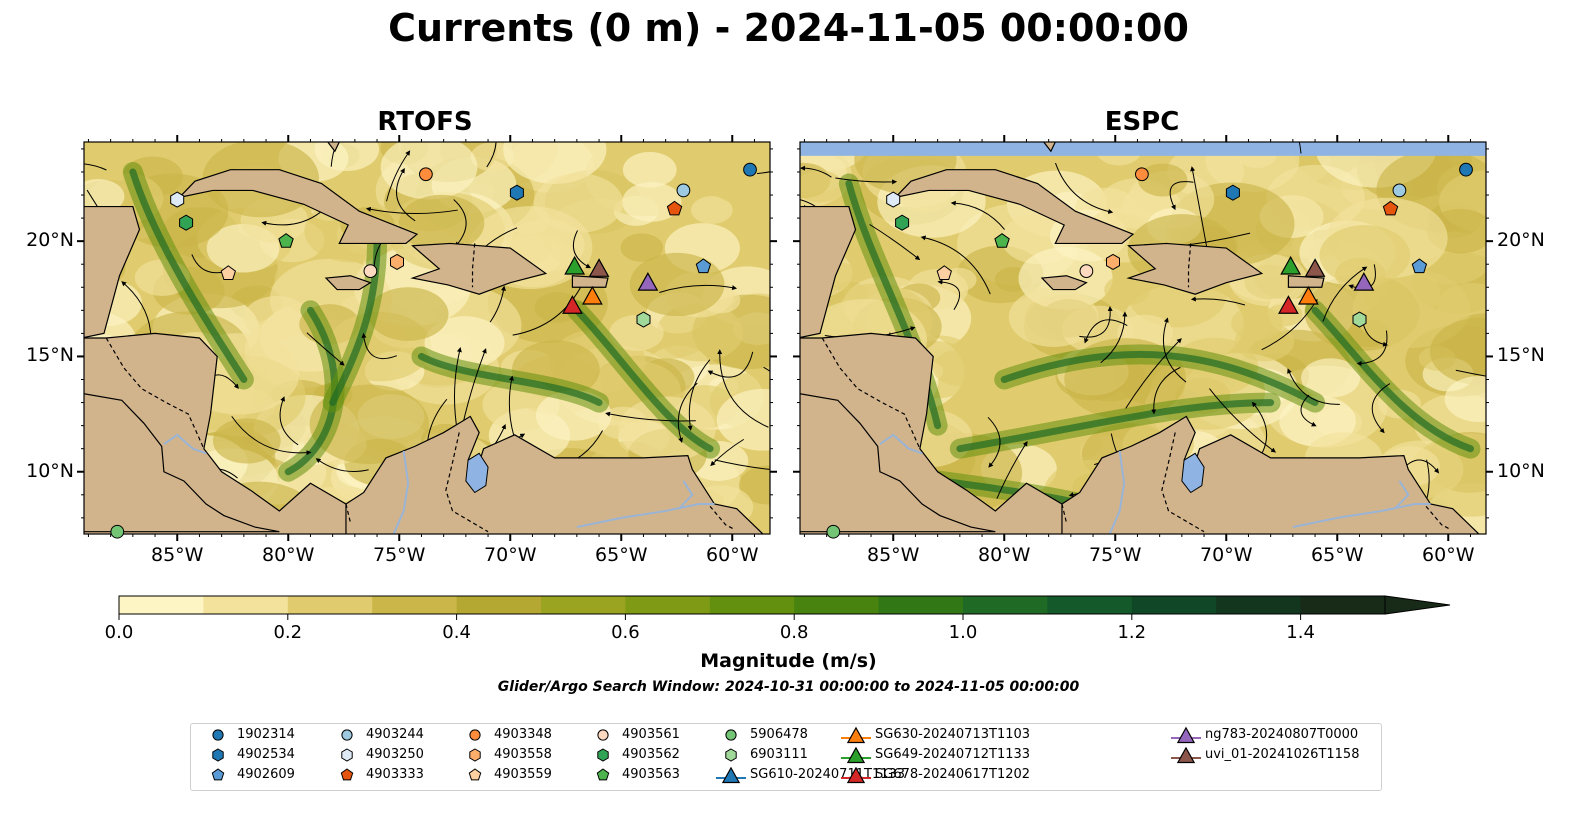 The height and width of the screenshot is (827, 1577). I want to click on colorbar-tick-label: 0.2, so click(288, 632).